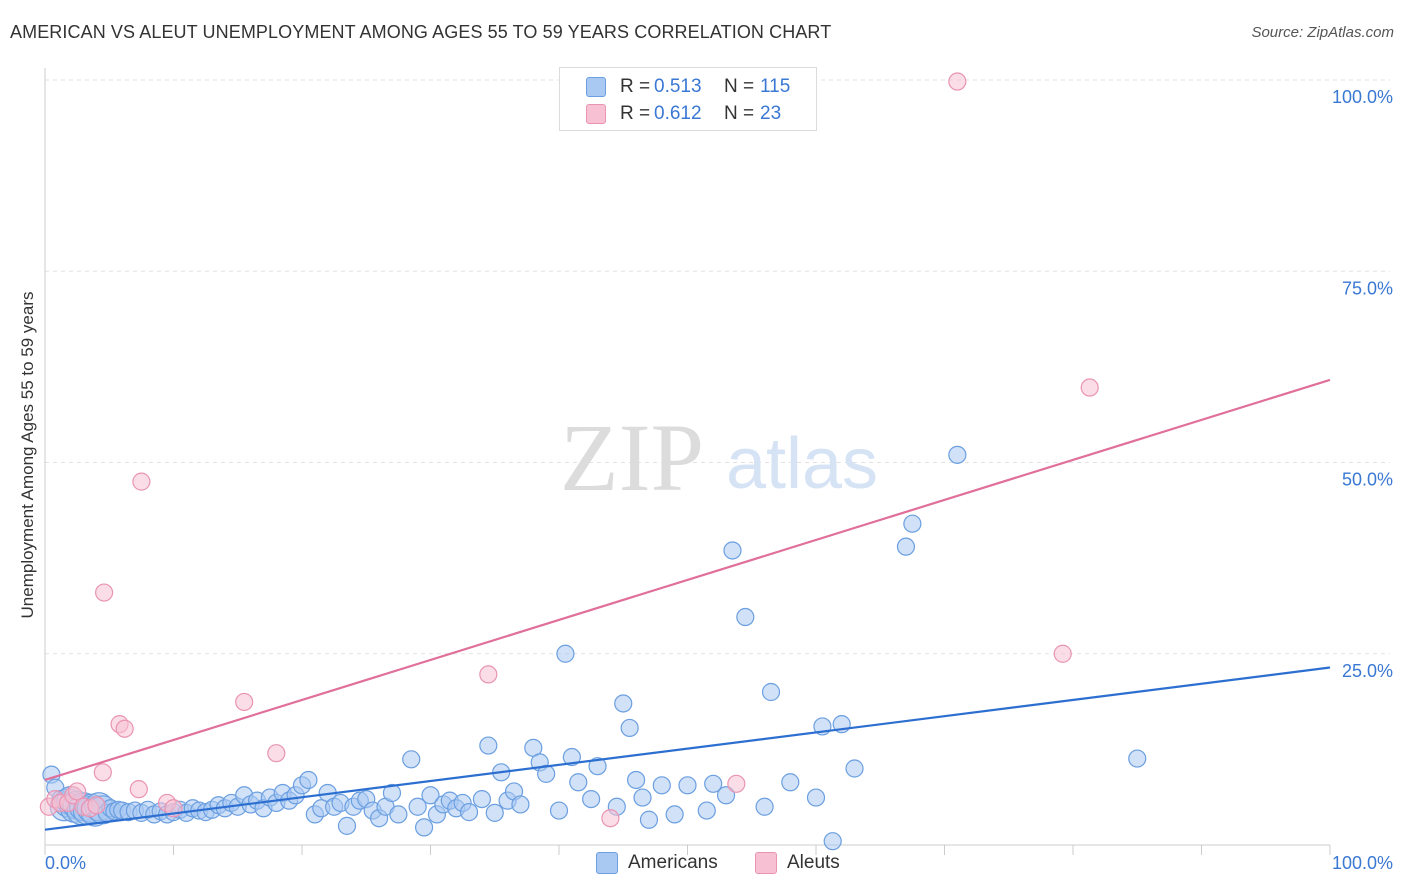 Image resolution: width=1406 pixels, height=892 pixels. Describe the element at coordinates (1367, 288) in the screenshot. I see `y-tick-label: 75.0%` at that location.